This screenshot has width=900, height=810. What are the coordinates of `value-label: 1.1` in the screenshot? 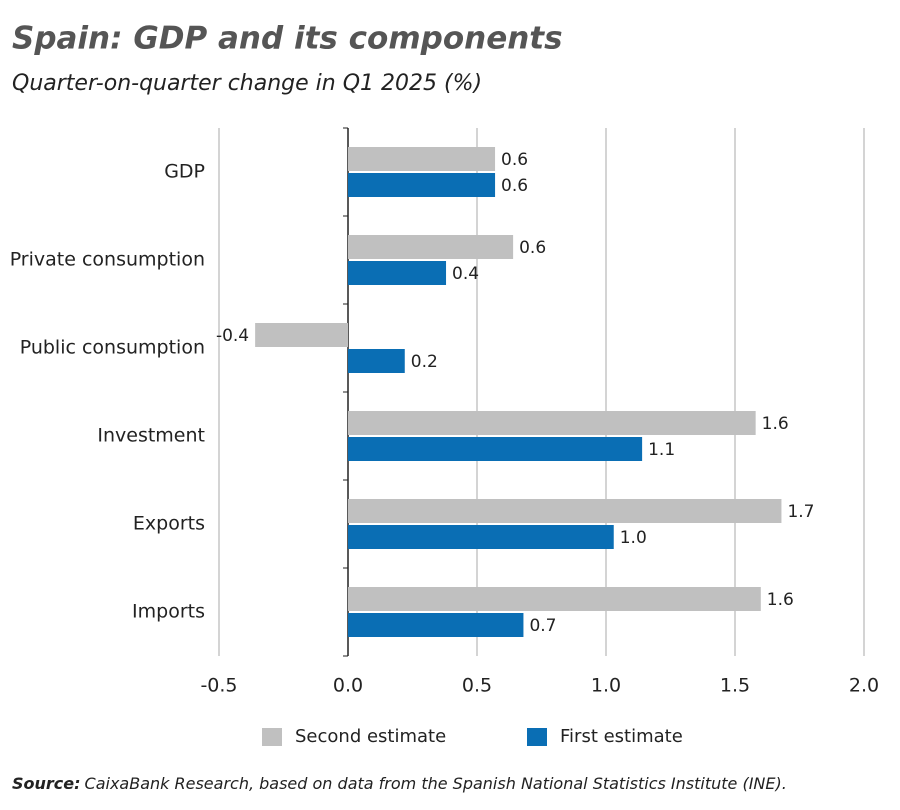 It's located at (661, 450).